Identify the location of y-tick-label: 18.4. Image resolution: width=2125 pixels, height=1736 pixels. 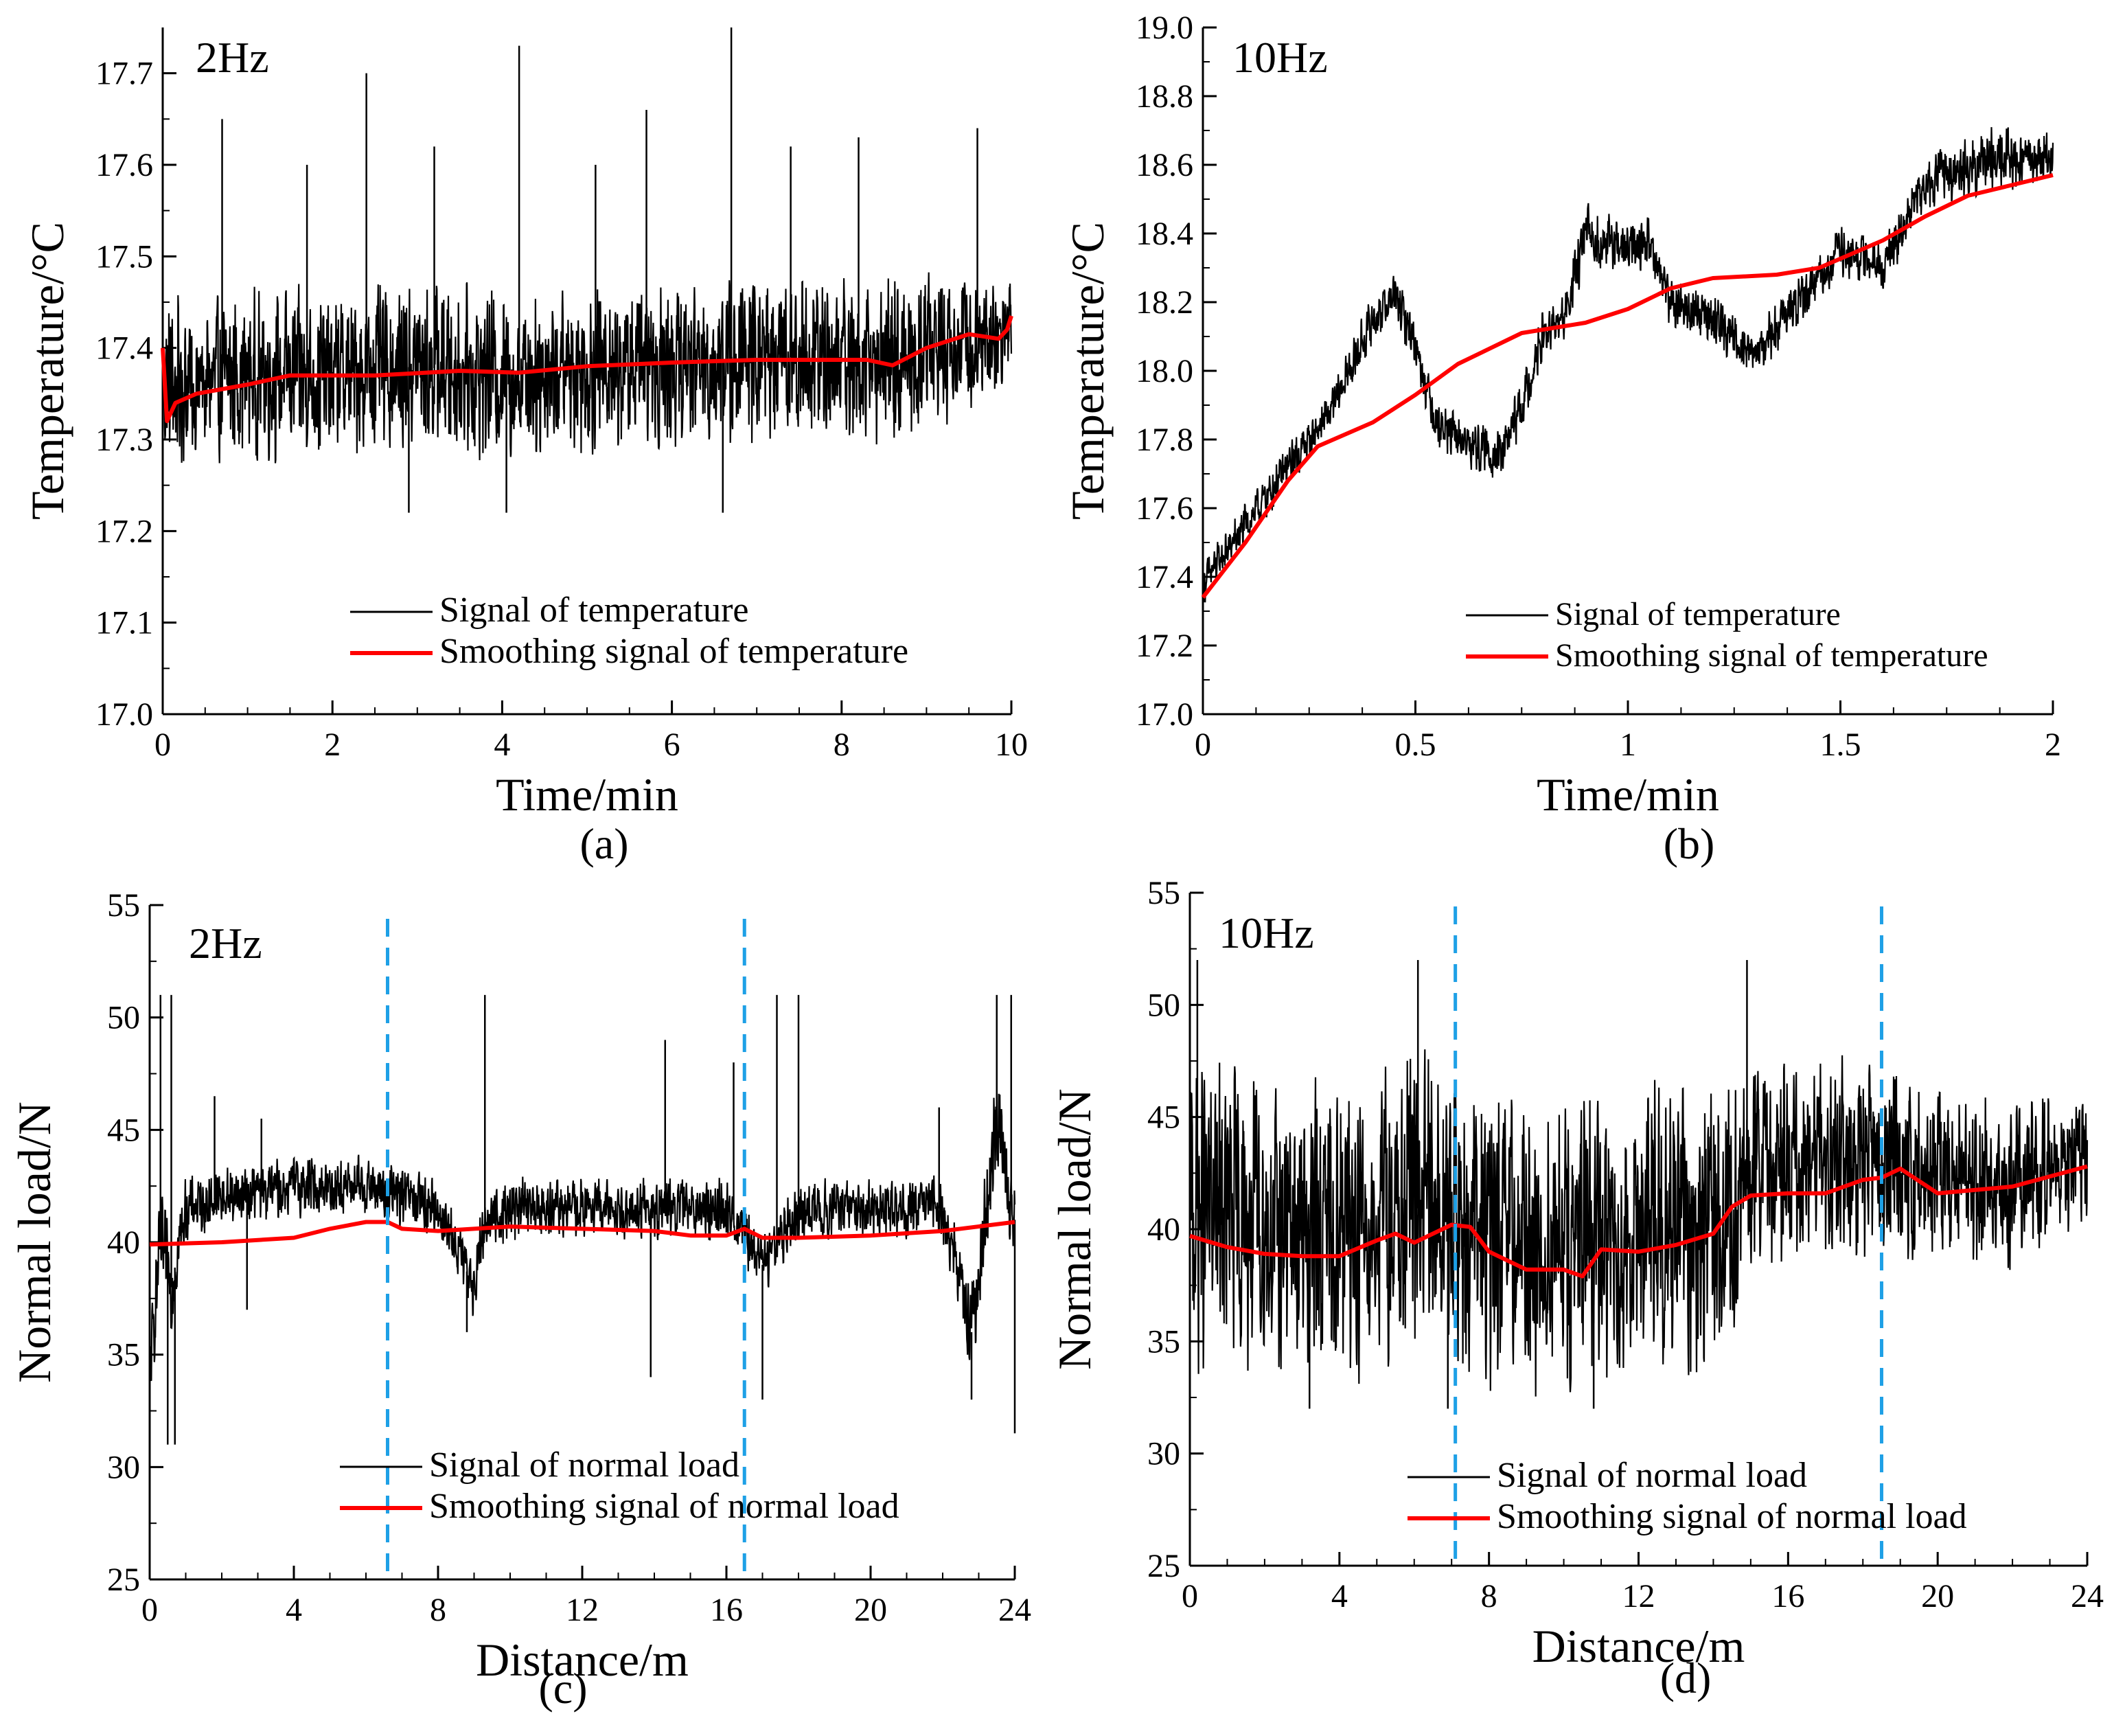
(1165, 234).